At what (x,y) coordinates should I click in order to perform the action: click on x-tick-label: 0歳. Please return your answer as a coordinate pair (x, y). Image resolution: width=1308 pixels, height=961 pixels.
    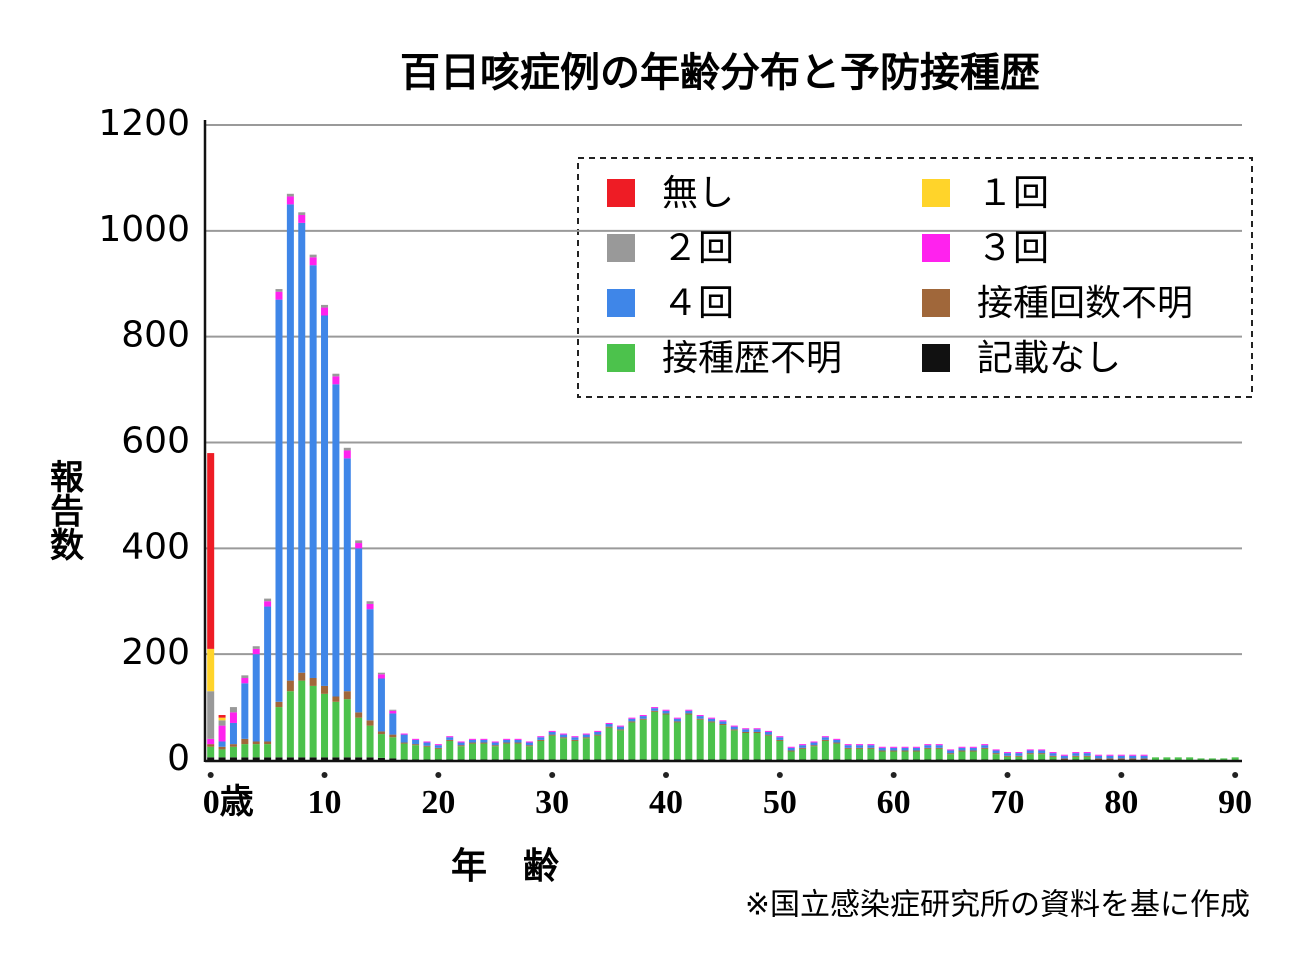
    Looking at the image, I should click on (228, 802).